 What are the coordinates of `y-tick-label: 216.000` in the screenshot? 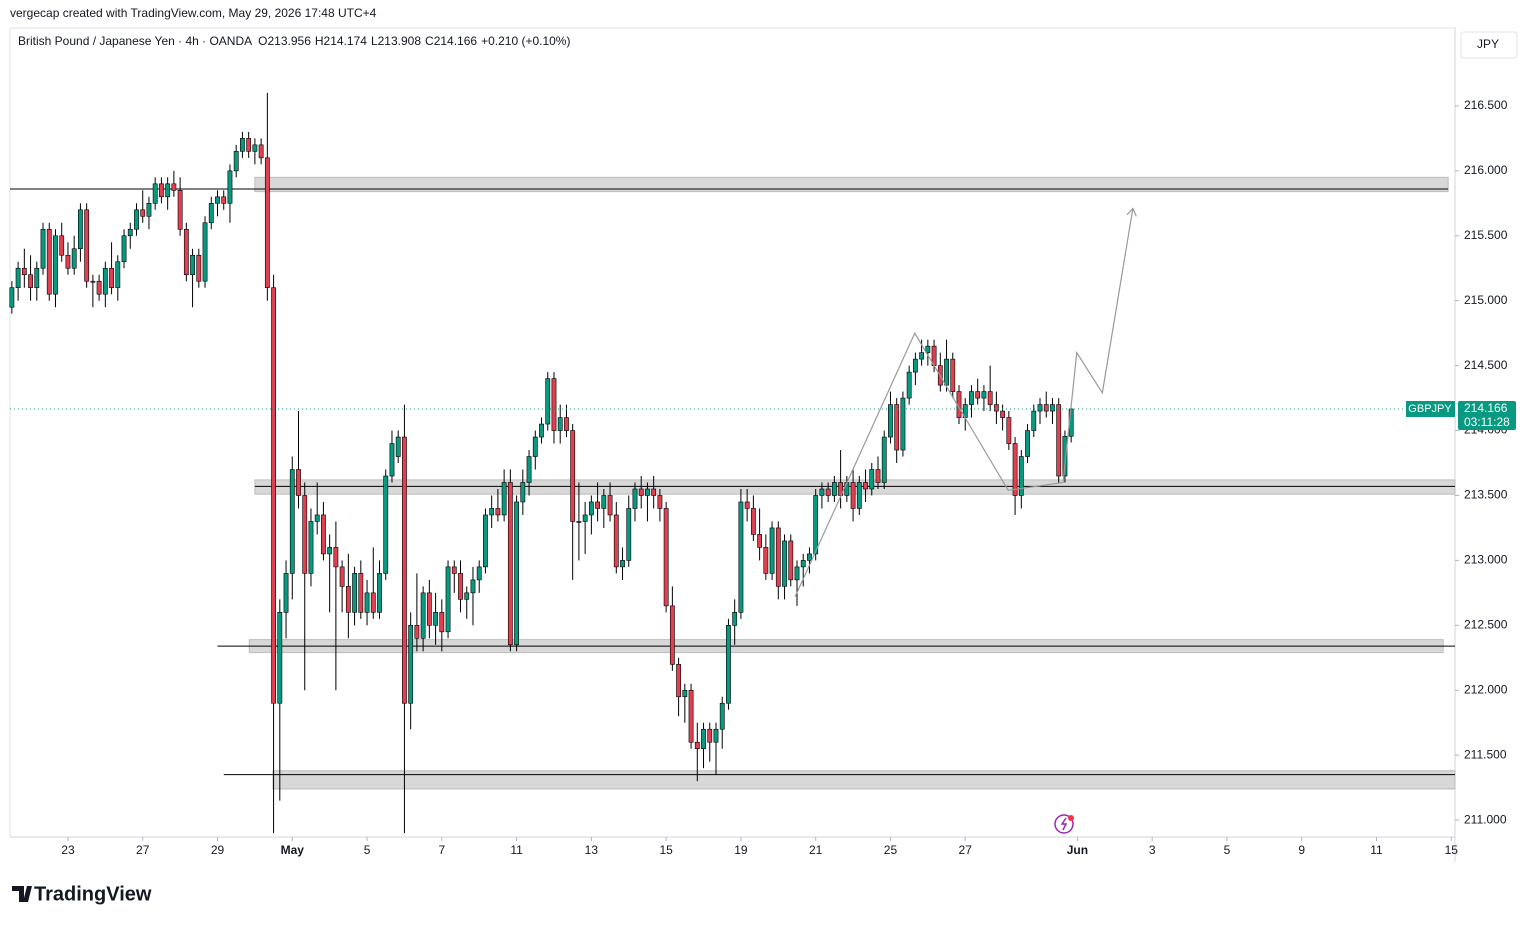 It's located at (1486, 170).